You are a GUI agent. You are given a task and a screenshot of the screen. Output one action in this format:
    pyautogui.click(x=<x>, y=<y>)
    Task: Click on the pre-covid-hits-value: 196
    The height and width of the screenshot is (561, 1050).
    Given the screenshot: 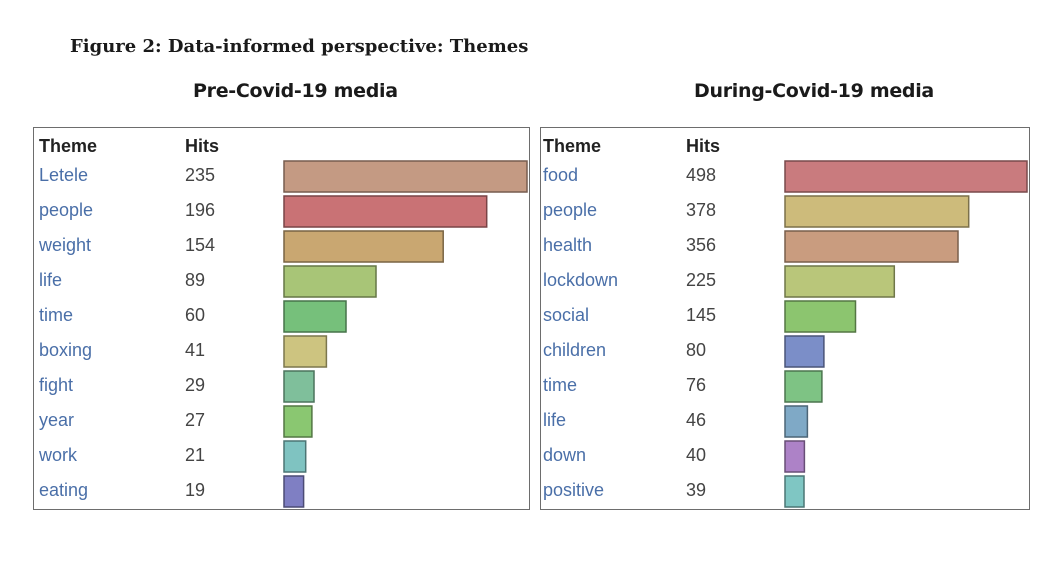 What is the action you would take?
    pyautogui.click(x=200, y=210)
    